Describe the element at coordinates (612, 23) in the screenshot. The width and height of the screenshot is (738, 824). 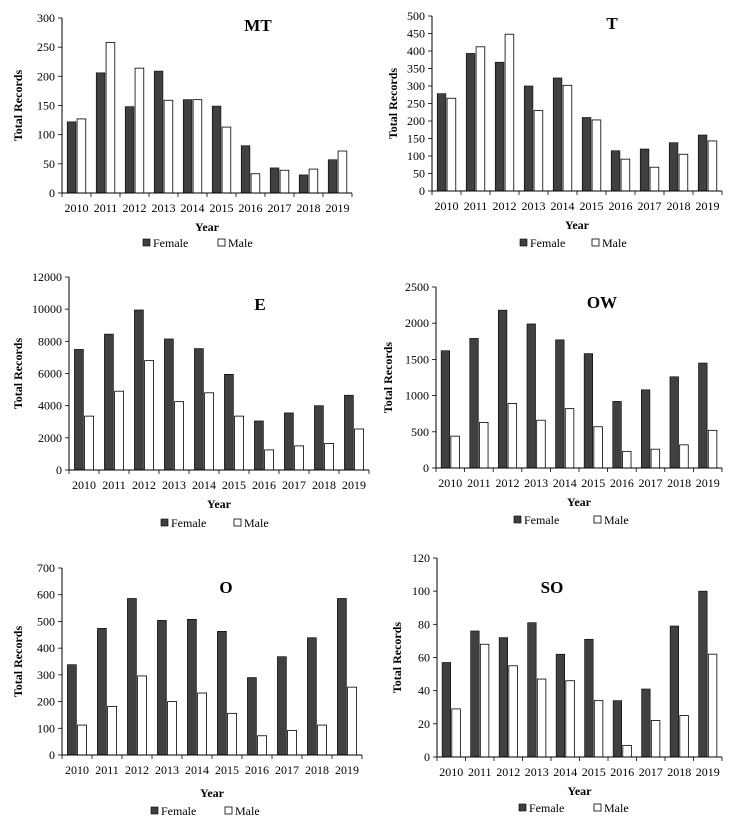
I see `chart-title: T` at that location.